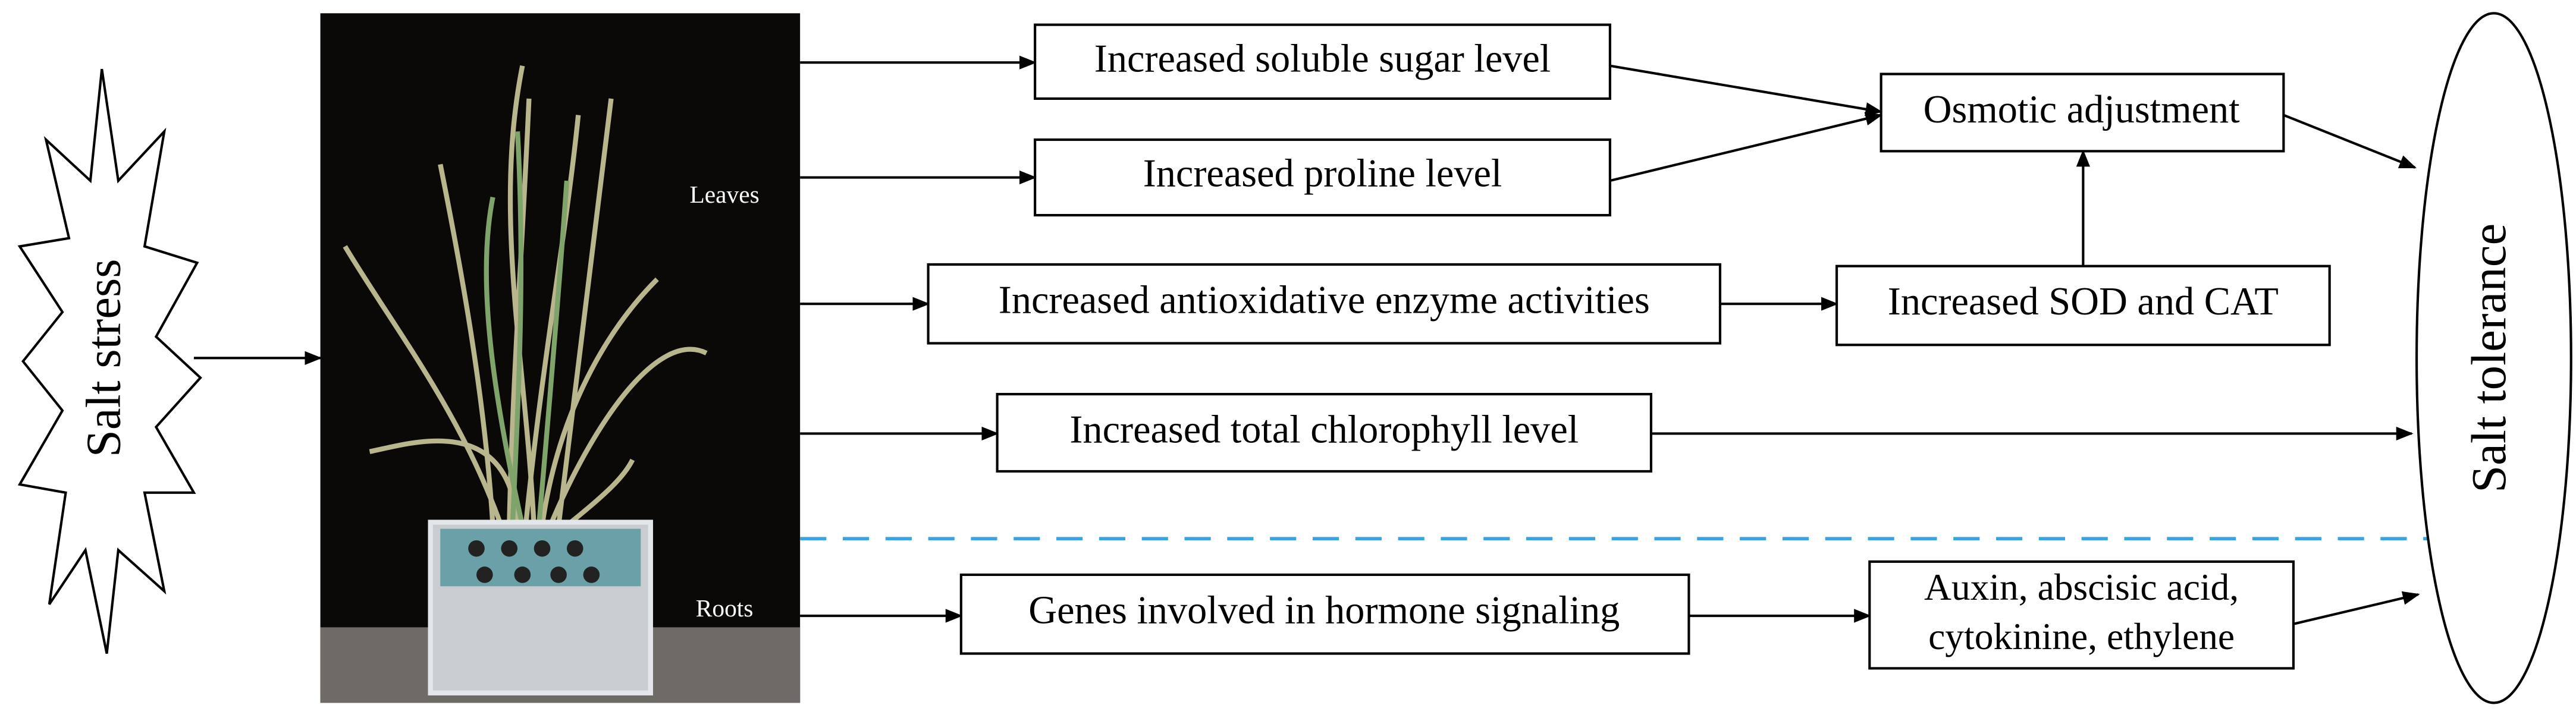 The width and height of the screenshot is (2576, 721). I want to click on node-label: Auxin, abscisic acid,, so click(2081, 587).